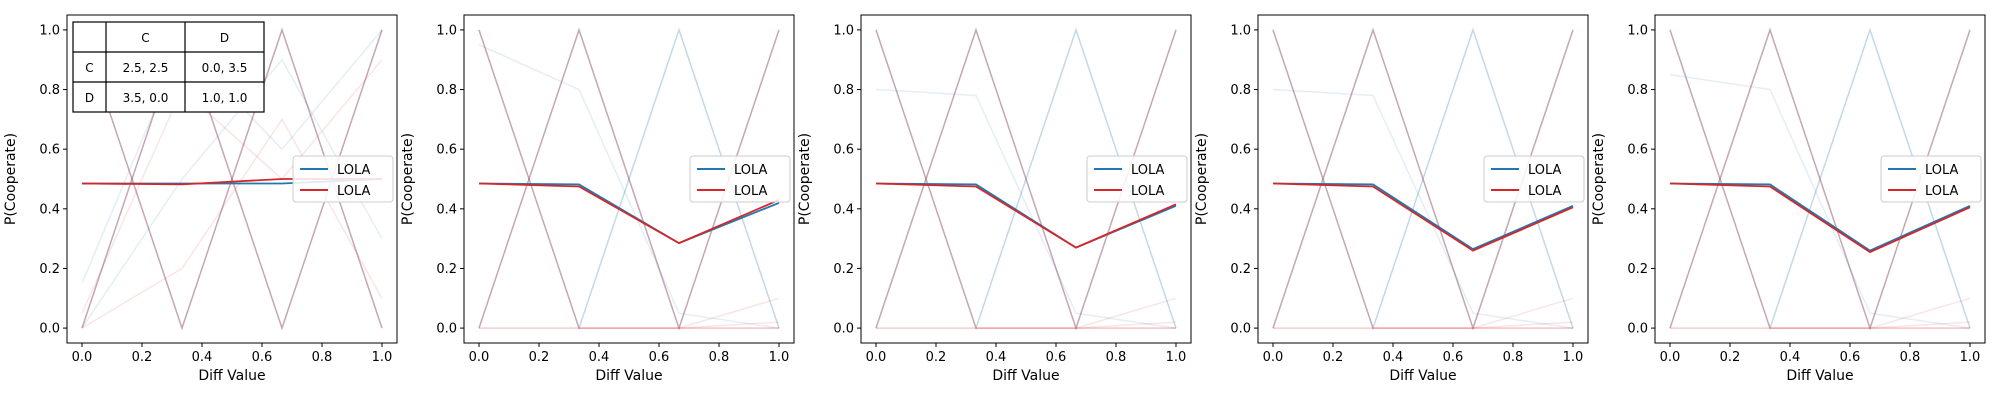  I want to click on payoff-table-border, so click(168, 67).